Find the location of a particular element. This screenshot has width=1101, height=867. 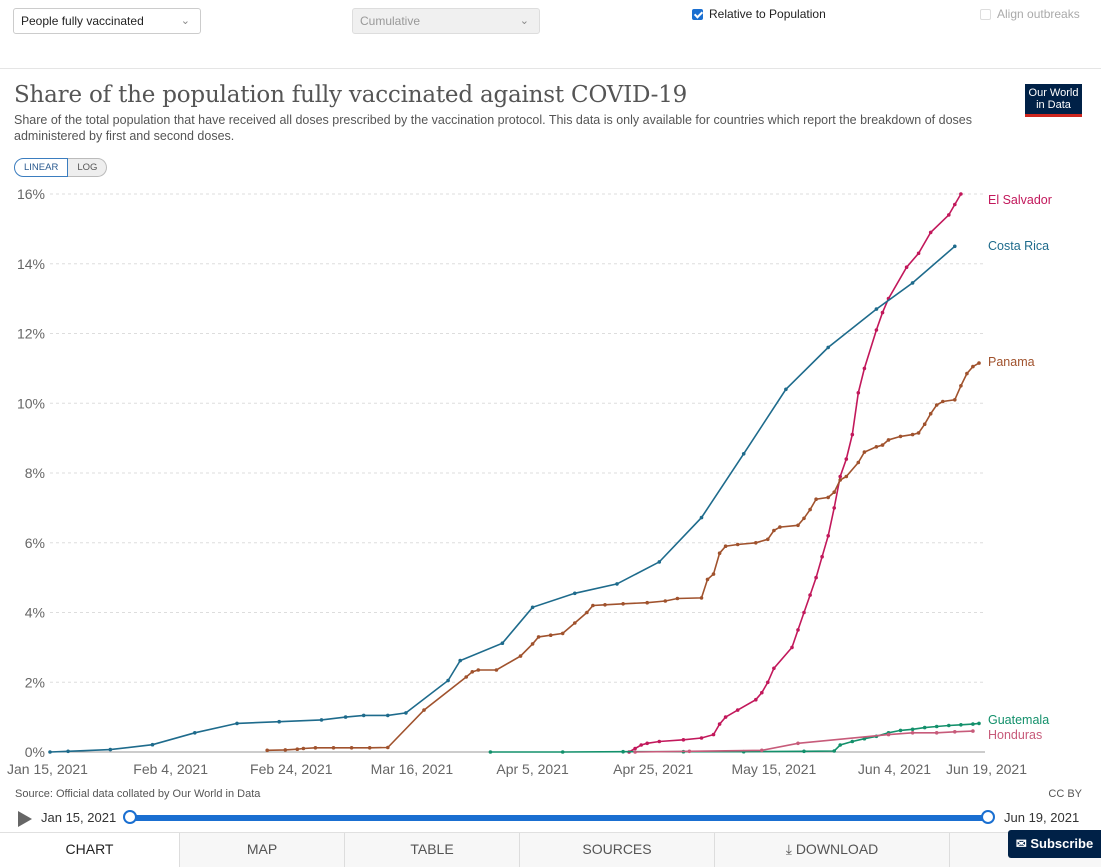

owid-logo: Our World in Data is located at coordinates (1053, 100).